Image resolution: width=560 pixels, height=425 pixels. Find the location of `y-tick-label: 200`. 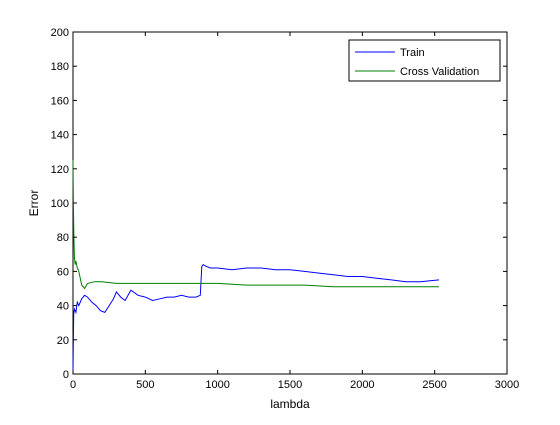

y-tick-label: 200 is located at coordinates (60, 33).